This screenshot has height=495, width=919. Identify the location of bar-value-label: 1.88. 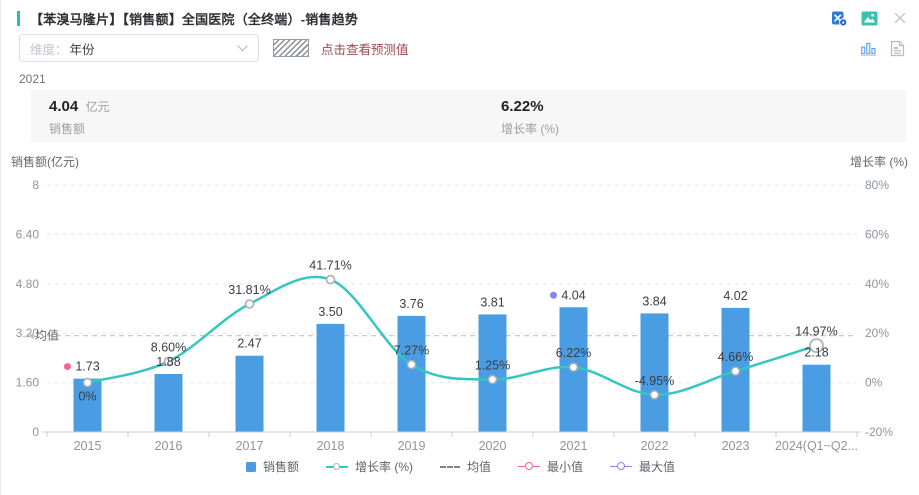
(168, 362).